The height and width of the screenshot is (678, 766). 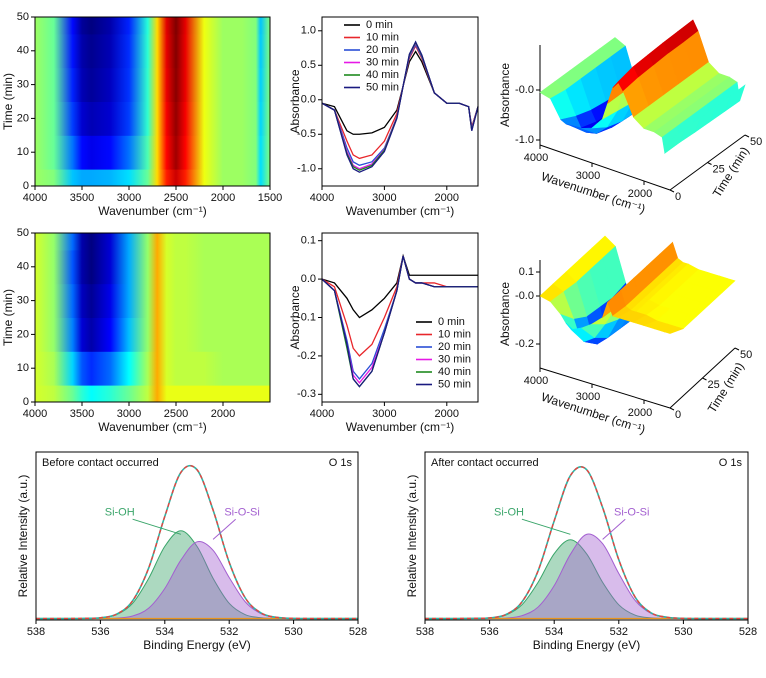 What do you see at coordinates (454, 359) in the screenshot?
I see `legend-label: 30 min` at bounding box center [454, 359].